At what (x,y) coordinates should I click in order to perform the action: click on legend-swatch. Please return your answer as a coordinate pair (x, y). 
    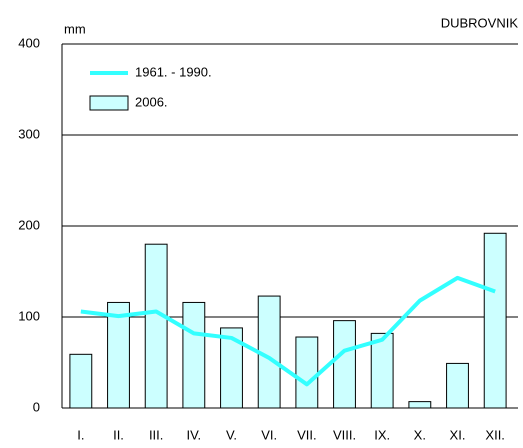
    Looking at the image, I should click on (109, 103).